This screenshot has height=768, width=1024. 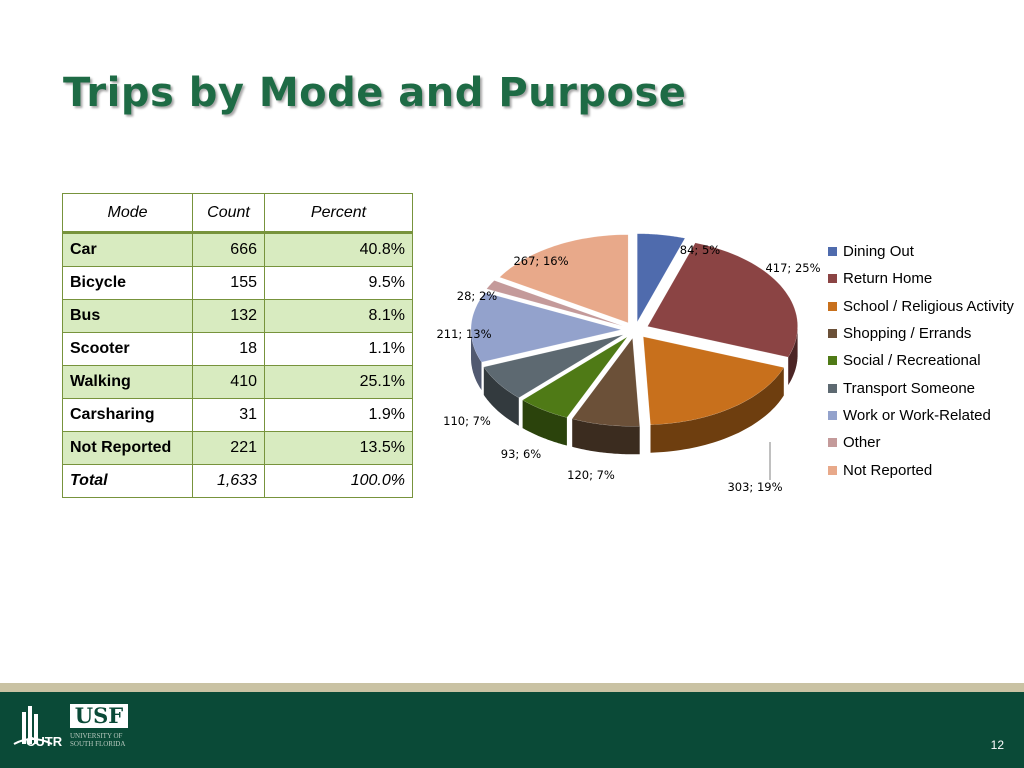 What do you see at coordinates (512, 687) in the screenshot?
I see `footer-accent-strip` at bounding box center [512, 687].